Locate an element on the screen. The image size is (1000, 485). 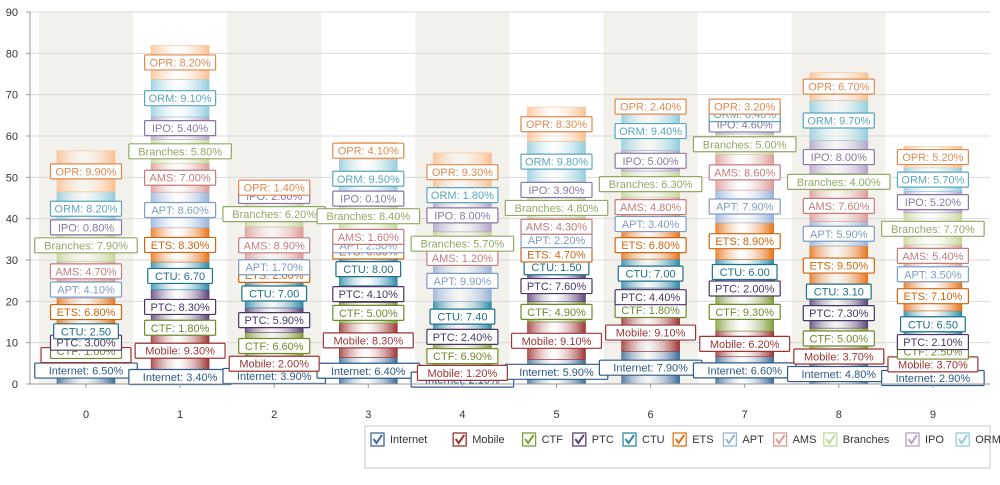
legend-item: PTC is located at coordinates (593, 439).